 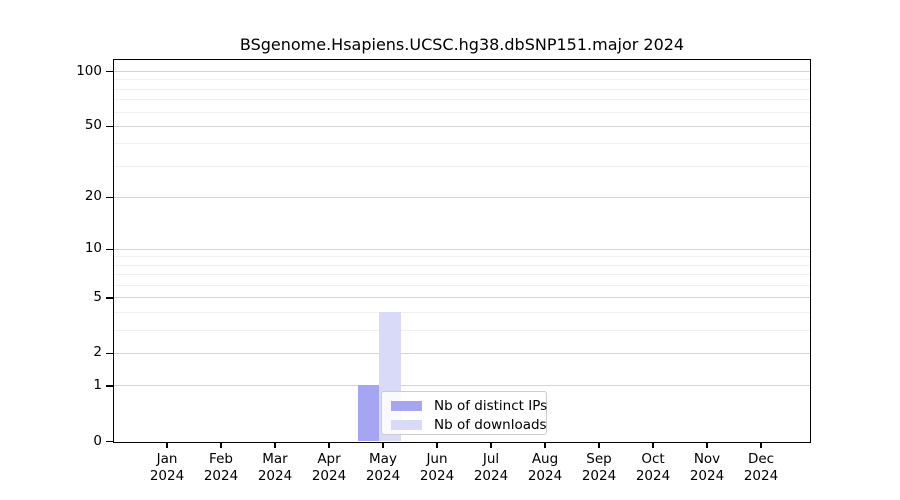 I want to click on x-tick-label-month: Jun, so click(x=437, y=459).